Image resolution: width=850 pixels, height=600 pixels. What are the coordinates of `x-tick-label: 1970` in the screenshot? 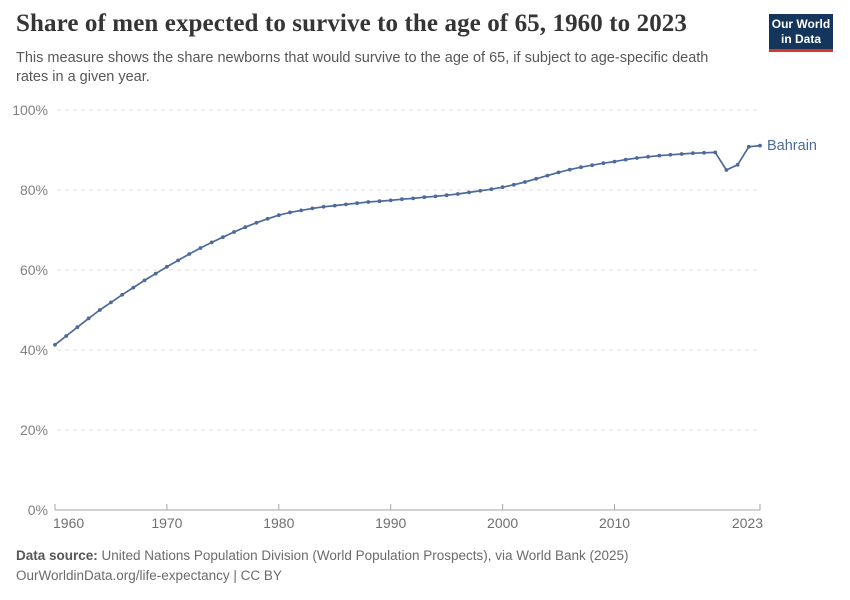 It's located at (166, 523).